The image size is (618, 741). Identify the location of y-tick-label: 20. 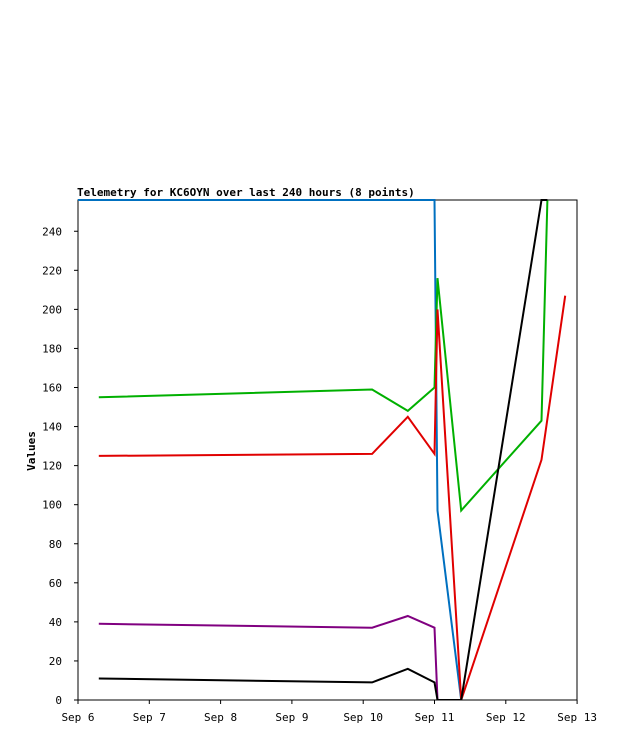
(55, 661).